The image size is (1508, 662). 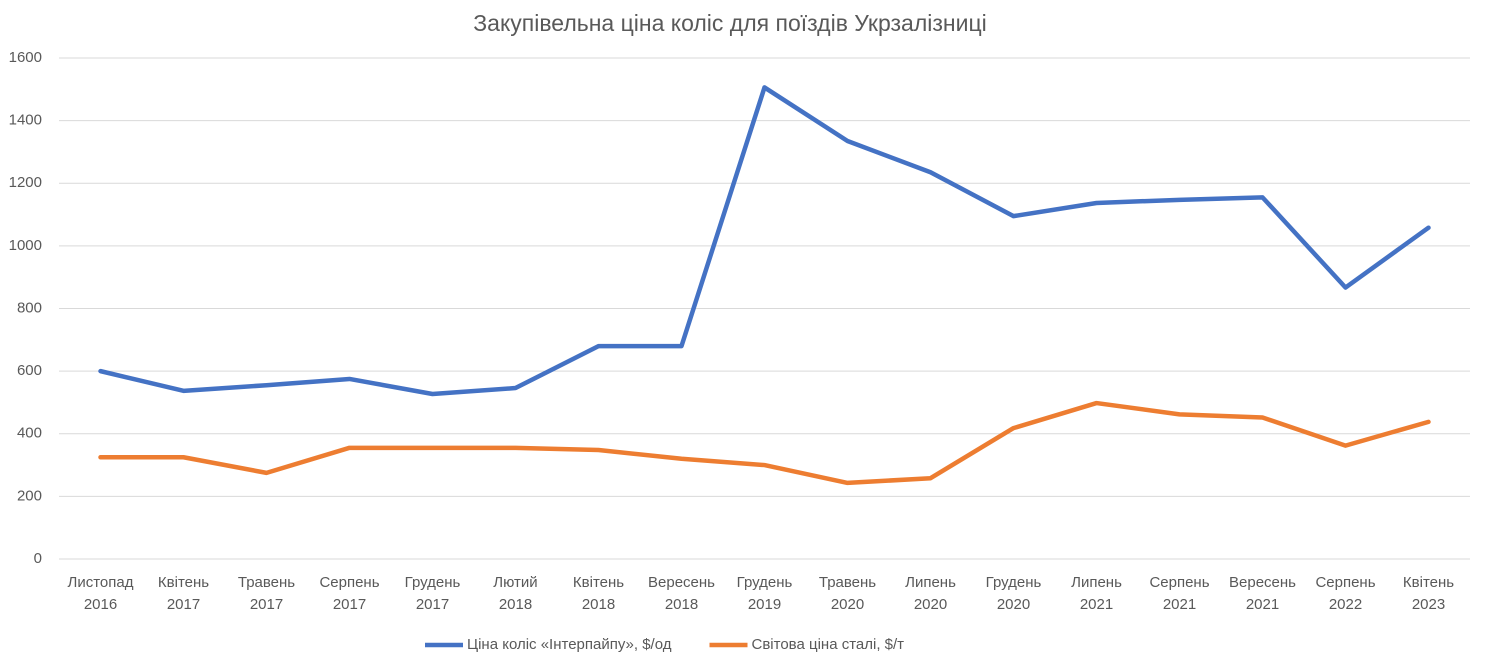 I want to click on y-tick-label: 1600, so click(x=25, y=57).